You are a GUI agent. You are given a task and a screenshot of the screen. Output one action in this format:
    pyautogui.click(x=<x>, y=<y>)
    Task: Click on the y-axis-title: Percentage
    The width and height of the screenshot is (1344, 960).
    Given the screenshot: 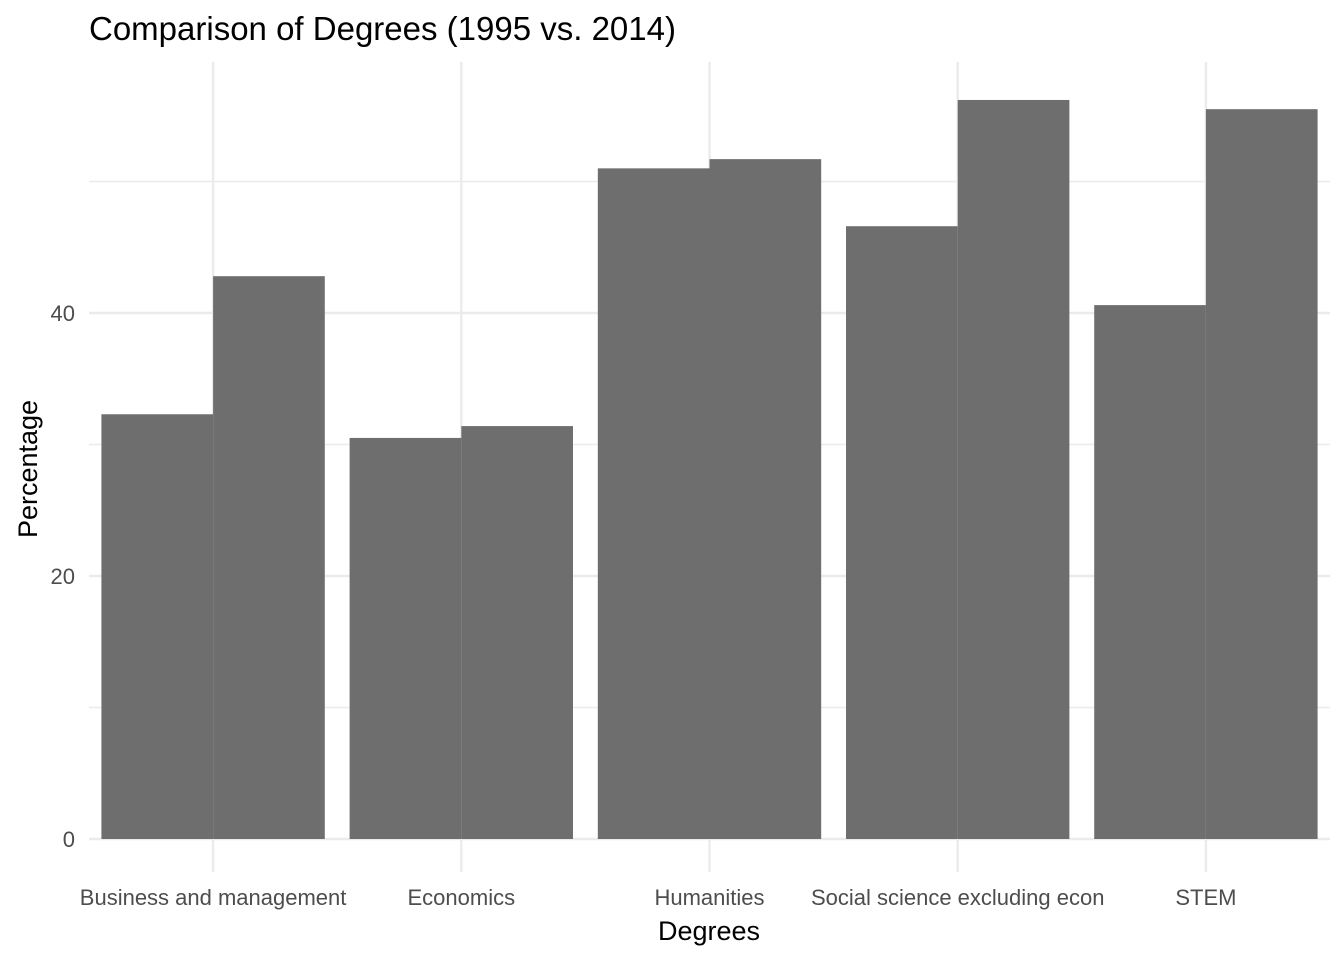 What is the action you would take?
    pyautogui.click(x=28, y=469)
    